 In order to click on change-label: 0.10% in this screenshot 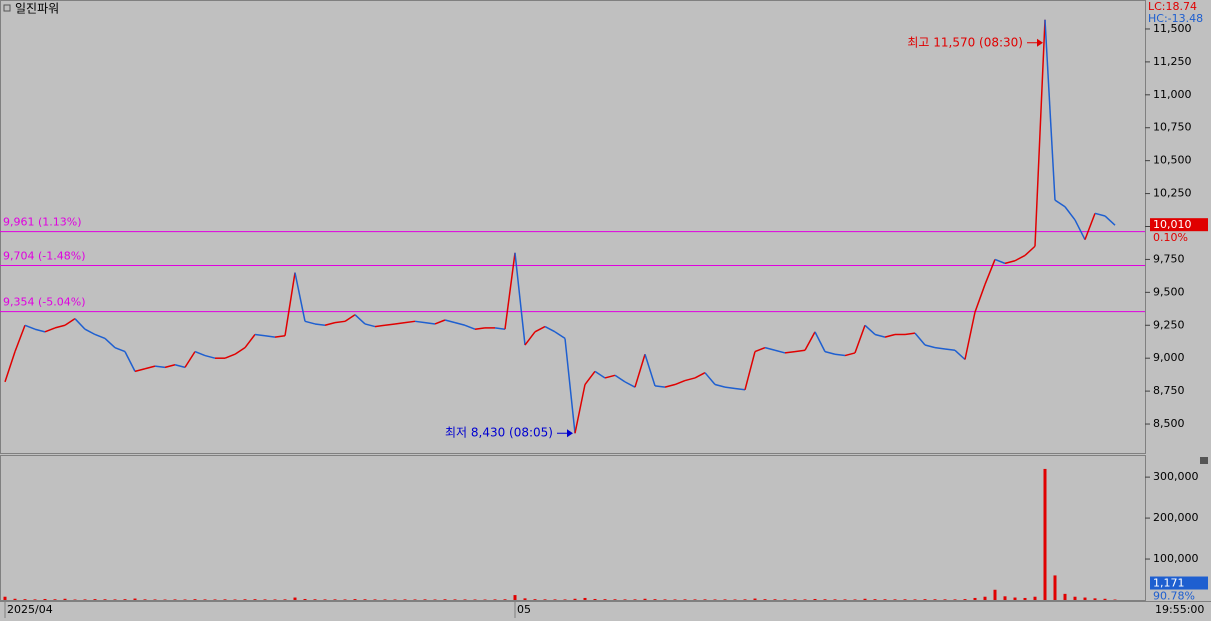, I will do `click(1170, 237)`.